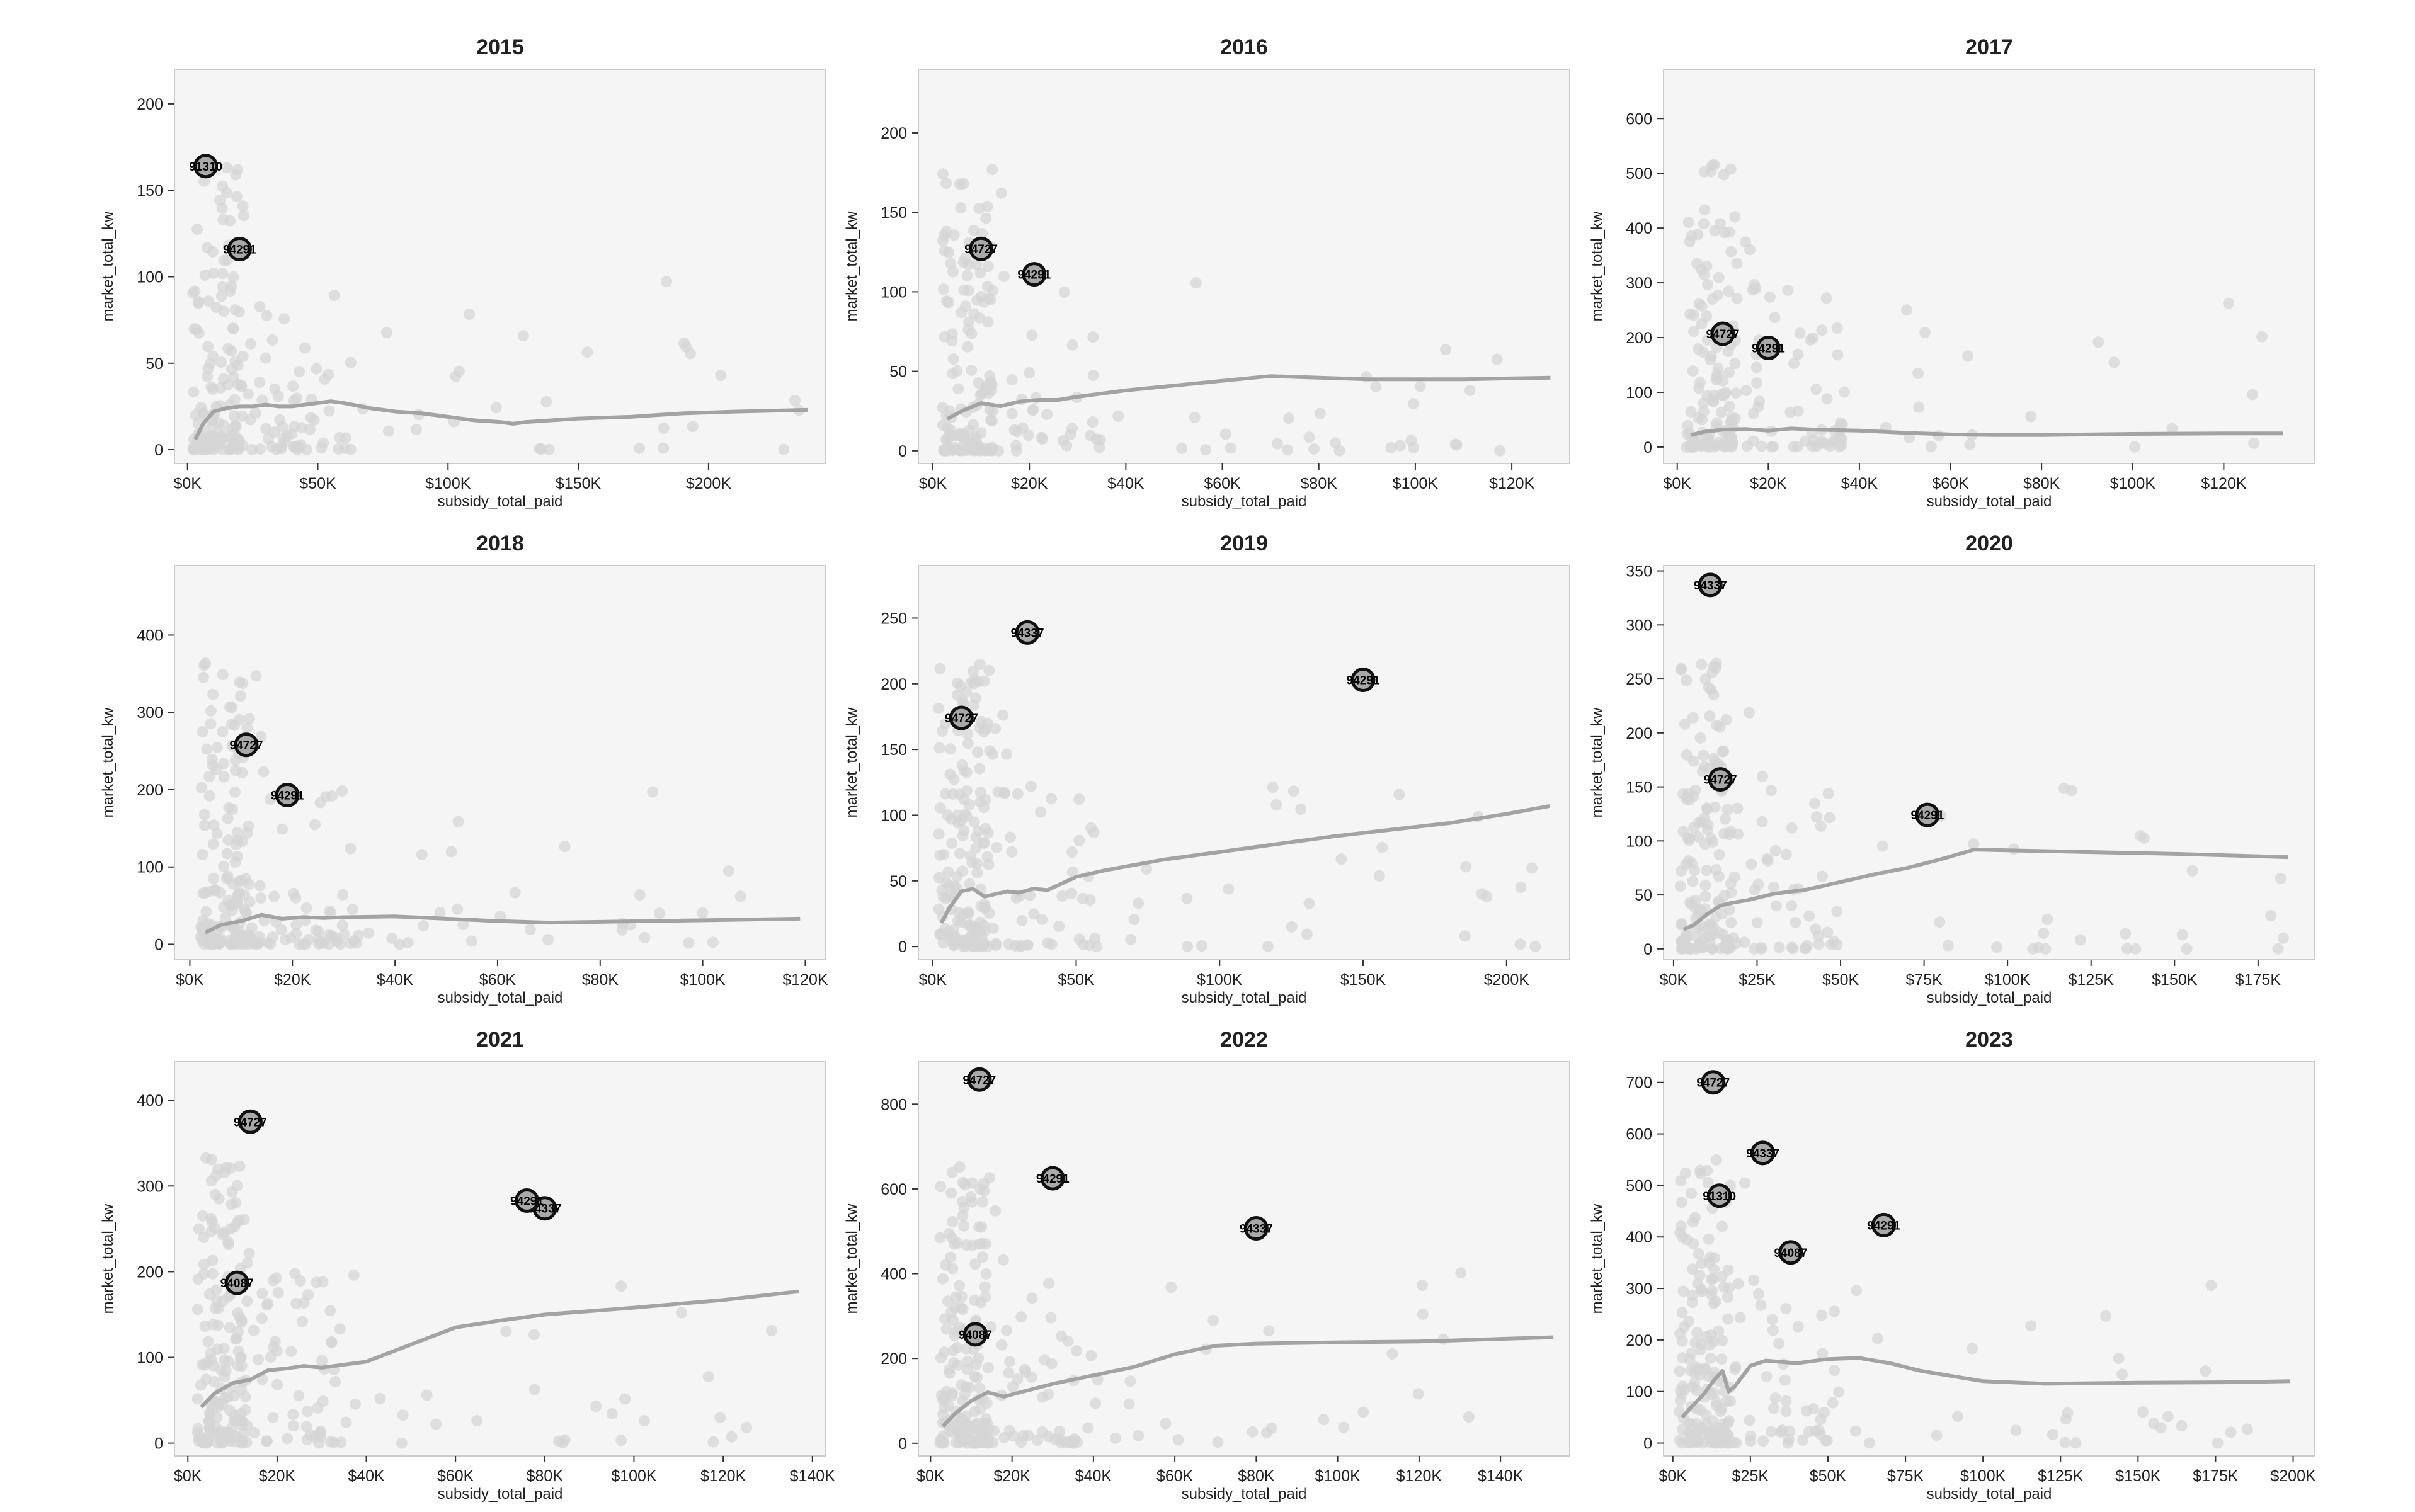  I want to click on highlight-point-91310: 91310, so click(205, 167).